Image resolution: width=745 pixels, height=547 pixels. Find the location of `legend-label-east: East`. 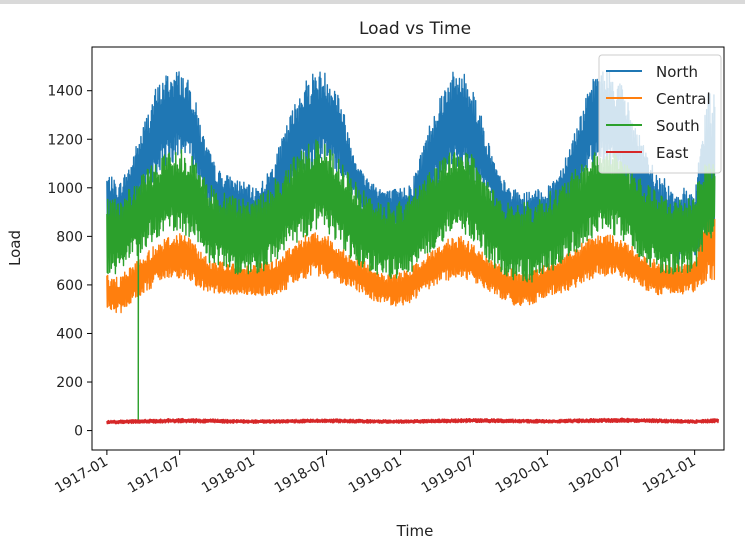

legend-label-east: East is located at coordinates (672, 153).